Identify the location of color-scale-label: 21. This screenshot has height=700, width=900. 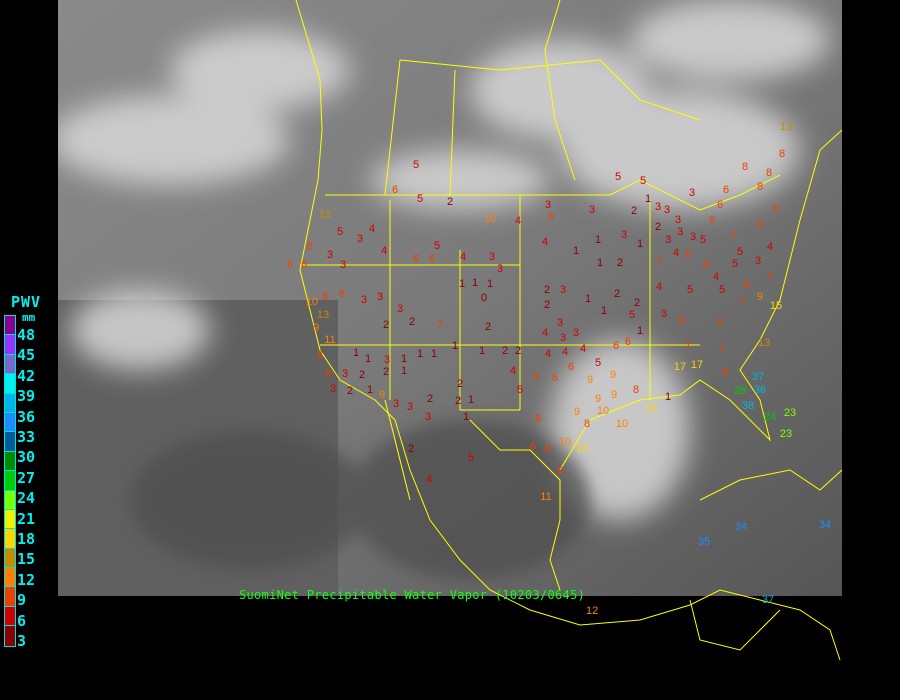
(26, 518).